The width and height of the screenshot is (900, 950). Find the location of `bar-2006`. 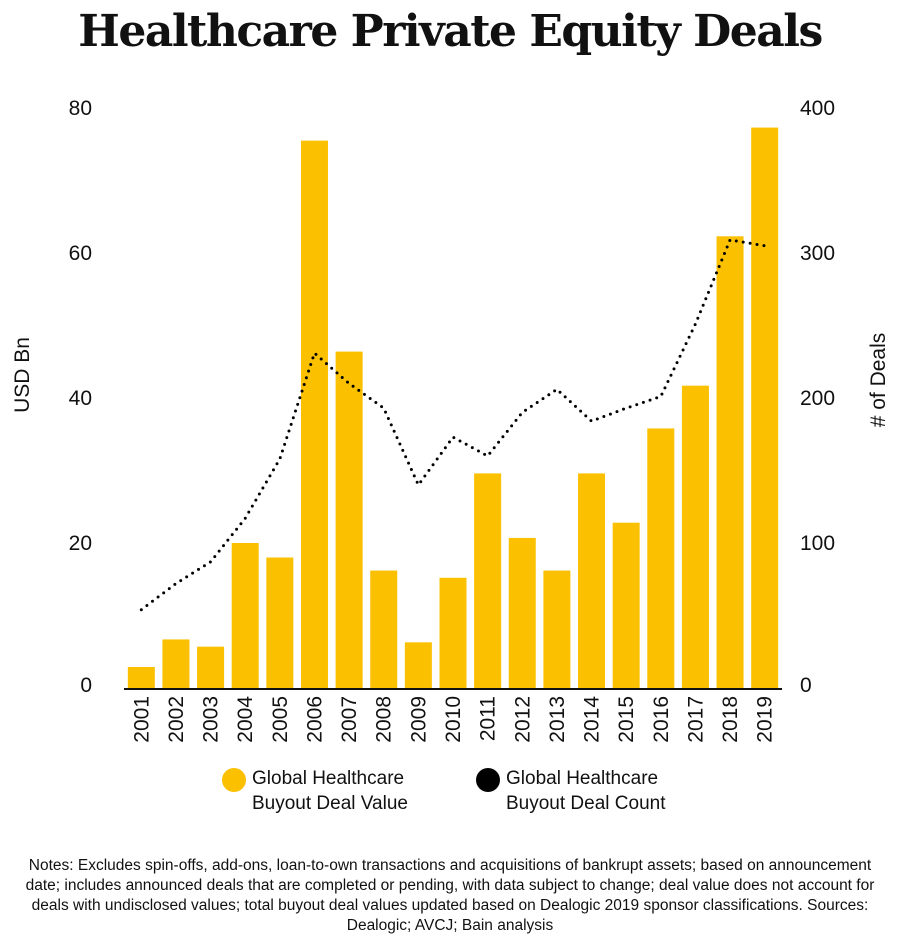

bar-2006 is located at coordinates (314, 414).